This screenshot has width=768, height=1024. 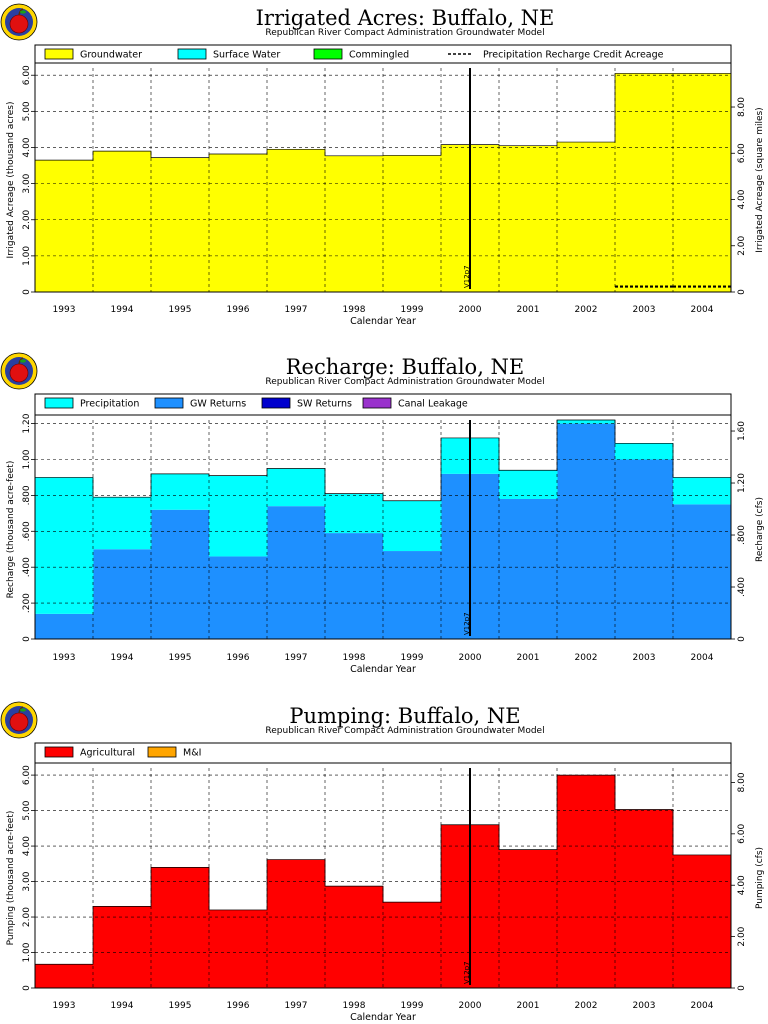 I want to click on bar-agricultural-1996, so click(x=238, y=948).